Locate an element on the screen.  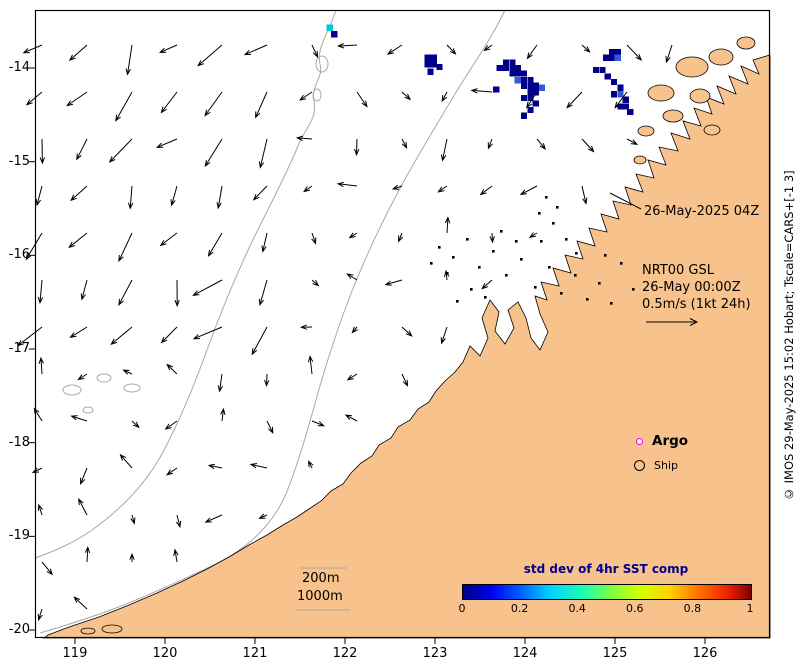
model-info-block: NRT00 GSL 26-May 00:00Z 0.5m/s (1kt 24h) is located at coordinates (696, 287).